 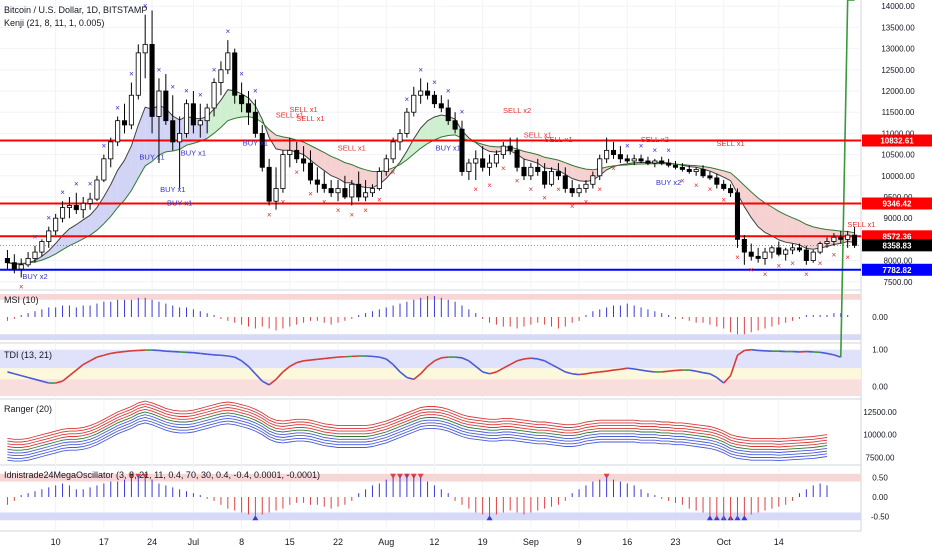 What do you see at coordinates (489, 518) in the screenshot?
I see `mega-buy-triangle` at bounding box center [489, 518].